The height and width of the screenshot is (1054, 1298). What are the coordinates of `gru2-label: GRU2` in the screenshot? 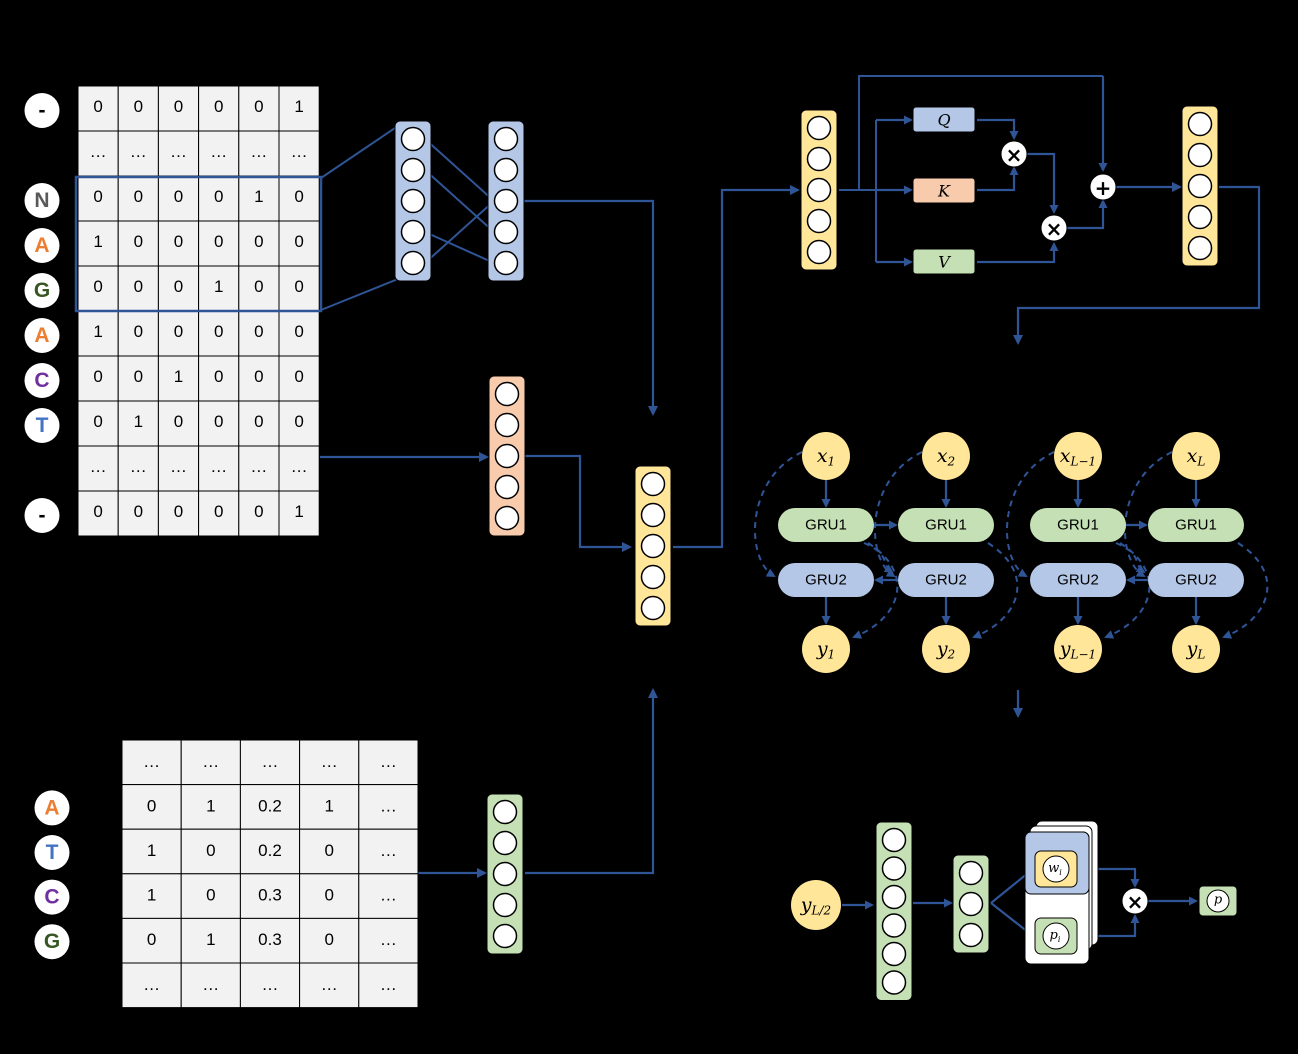 It's located at (1196, 580).